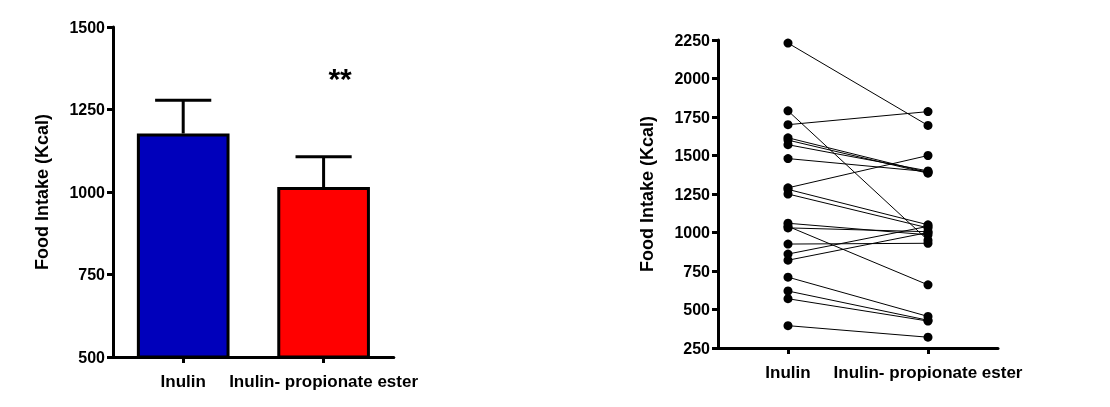  Describe the element at coordinates (692, 117) in the screenshot. I see `y-tick-label: 1750` at that location.